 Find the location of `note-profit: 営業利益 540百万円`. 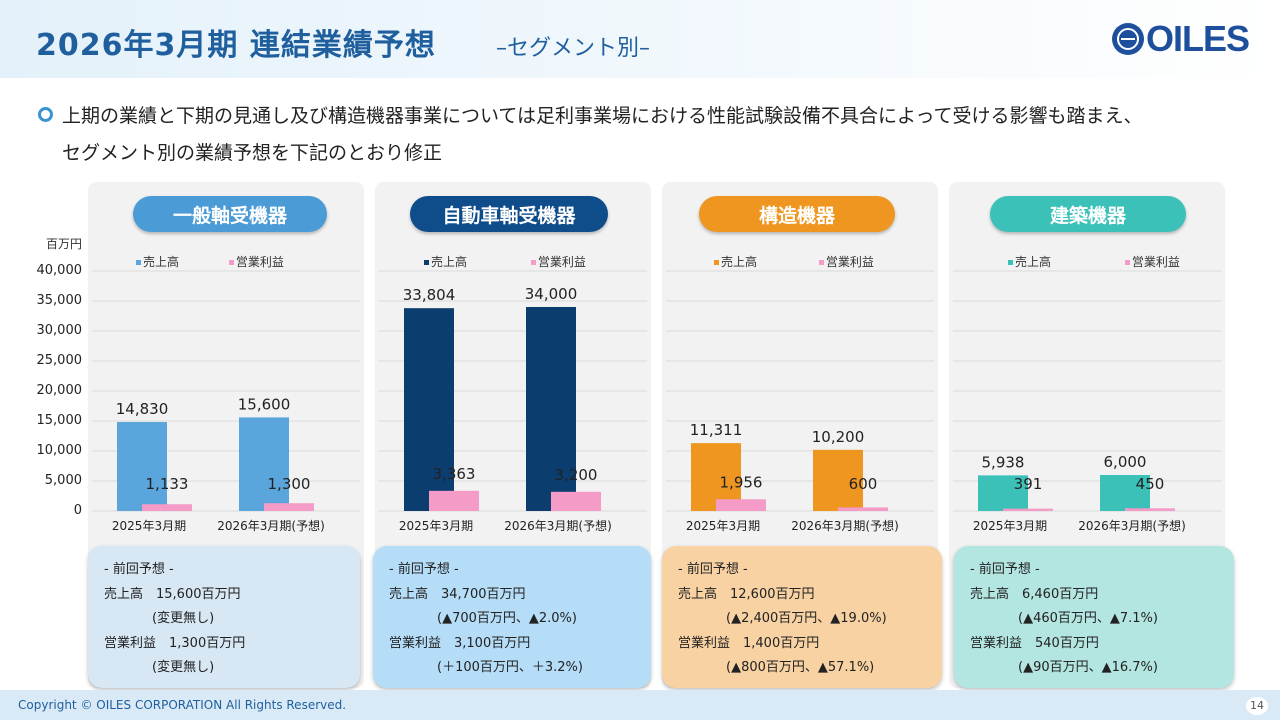

note-profit: 営業利益 540百万円 is located at coordinates (1034, 643).